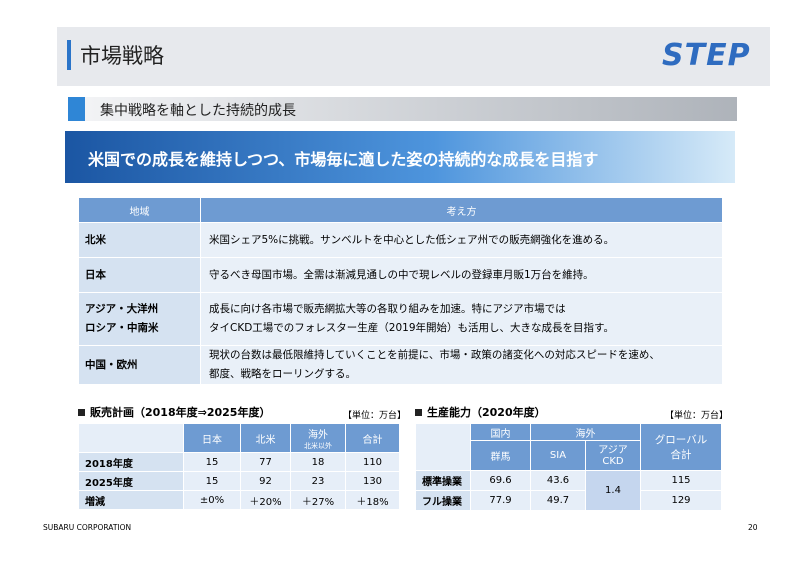 This screenshot has height=566, width=800. I want to click on text: ロシア・中南米, so click(122, 328).